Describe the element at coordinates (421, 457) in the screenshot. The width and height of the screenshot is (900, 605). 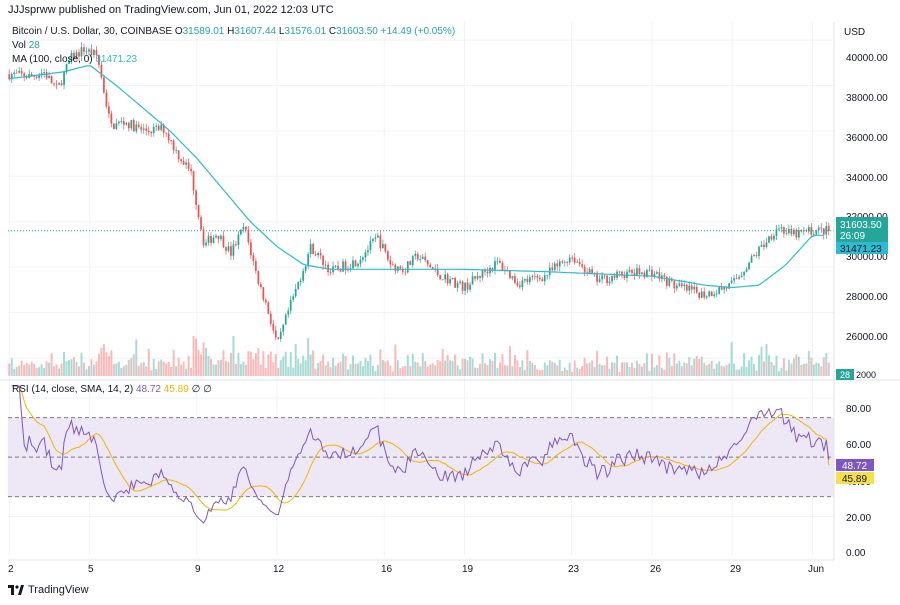
I see `rsi-band` at that location.